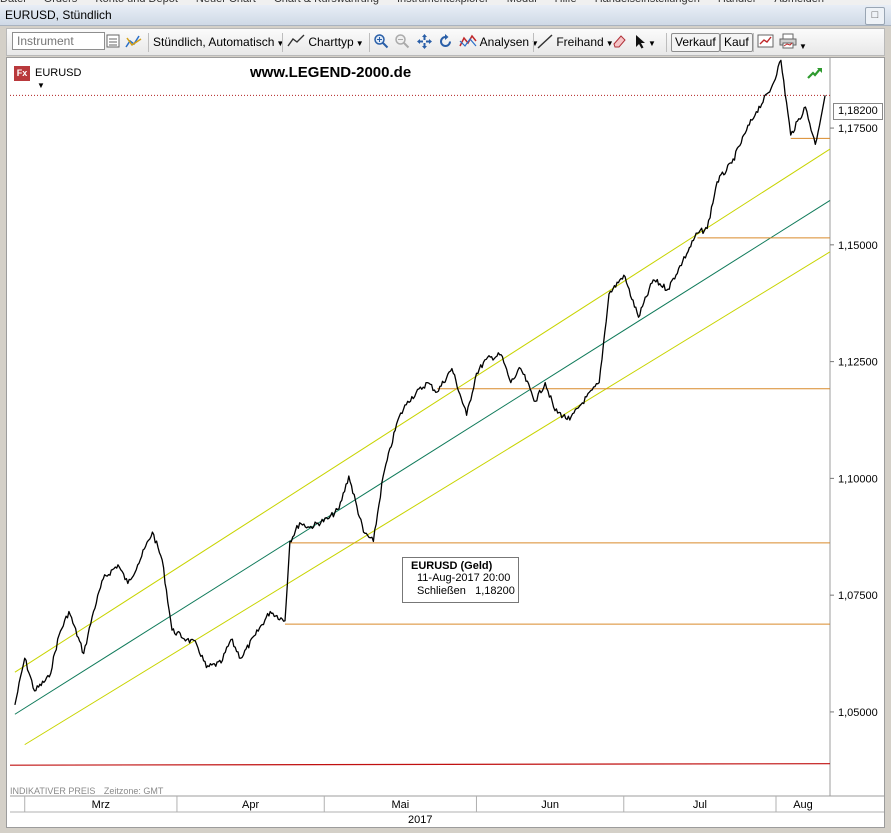  What do you see at coordinates (443, 2) in the screenshot?
I see `menu-item: Instrumentexplorer` at bounding box center [443, 2].